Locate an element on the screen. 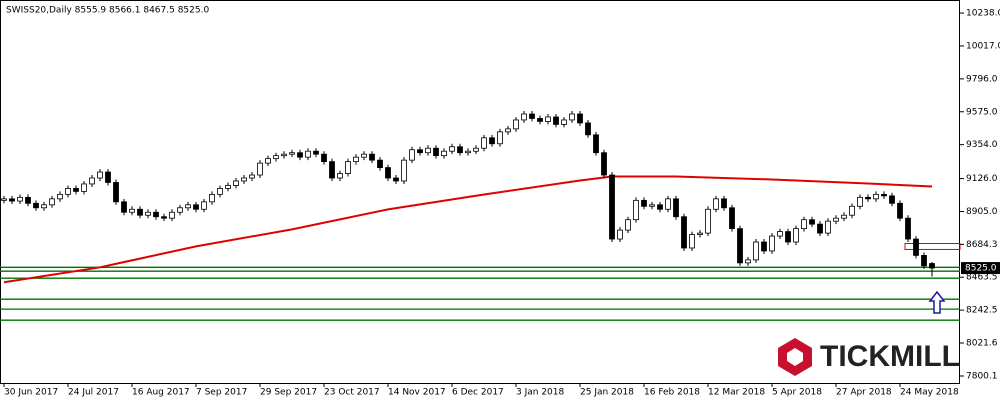  x-tick-label: 12 Mar 2018 is located at coordinates (736, 393).